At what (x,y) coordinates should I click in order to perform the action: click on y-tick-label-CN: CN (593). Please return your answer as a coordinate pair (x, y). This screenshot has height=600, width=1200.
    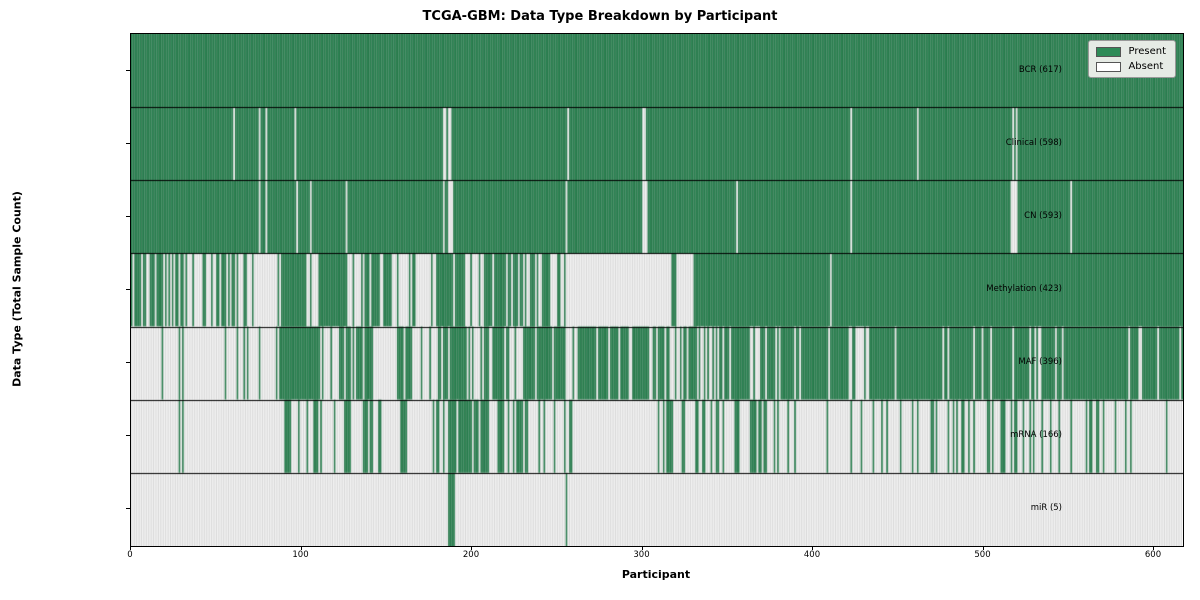
    Looking at the image, I should click on (1043, 215).